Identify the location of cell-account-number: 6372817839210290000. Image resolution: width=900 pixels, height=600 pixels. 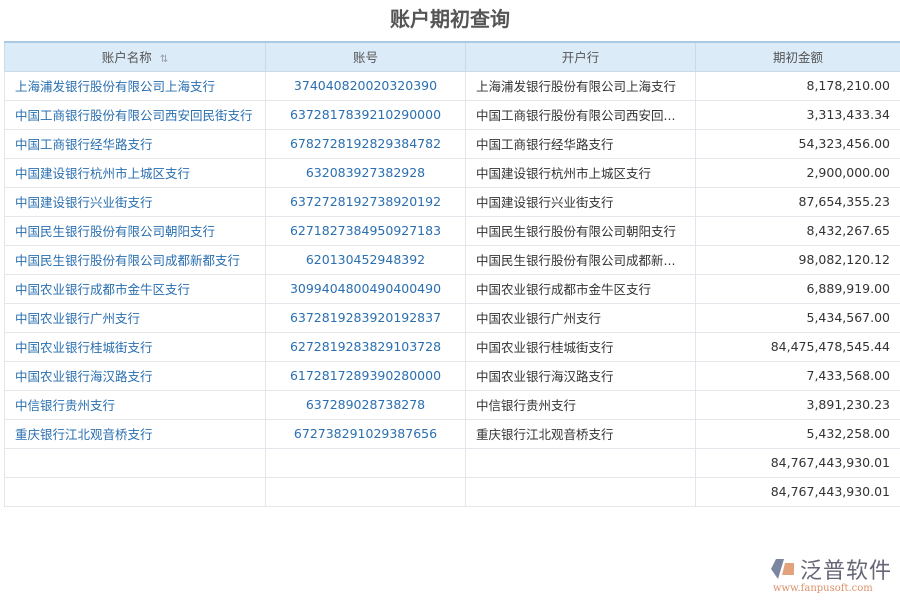
(365, 114).